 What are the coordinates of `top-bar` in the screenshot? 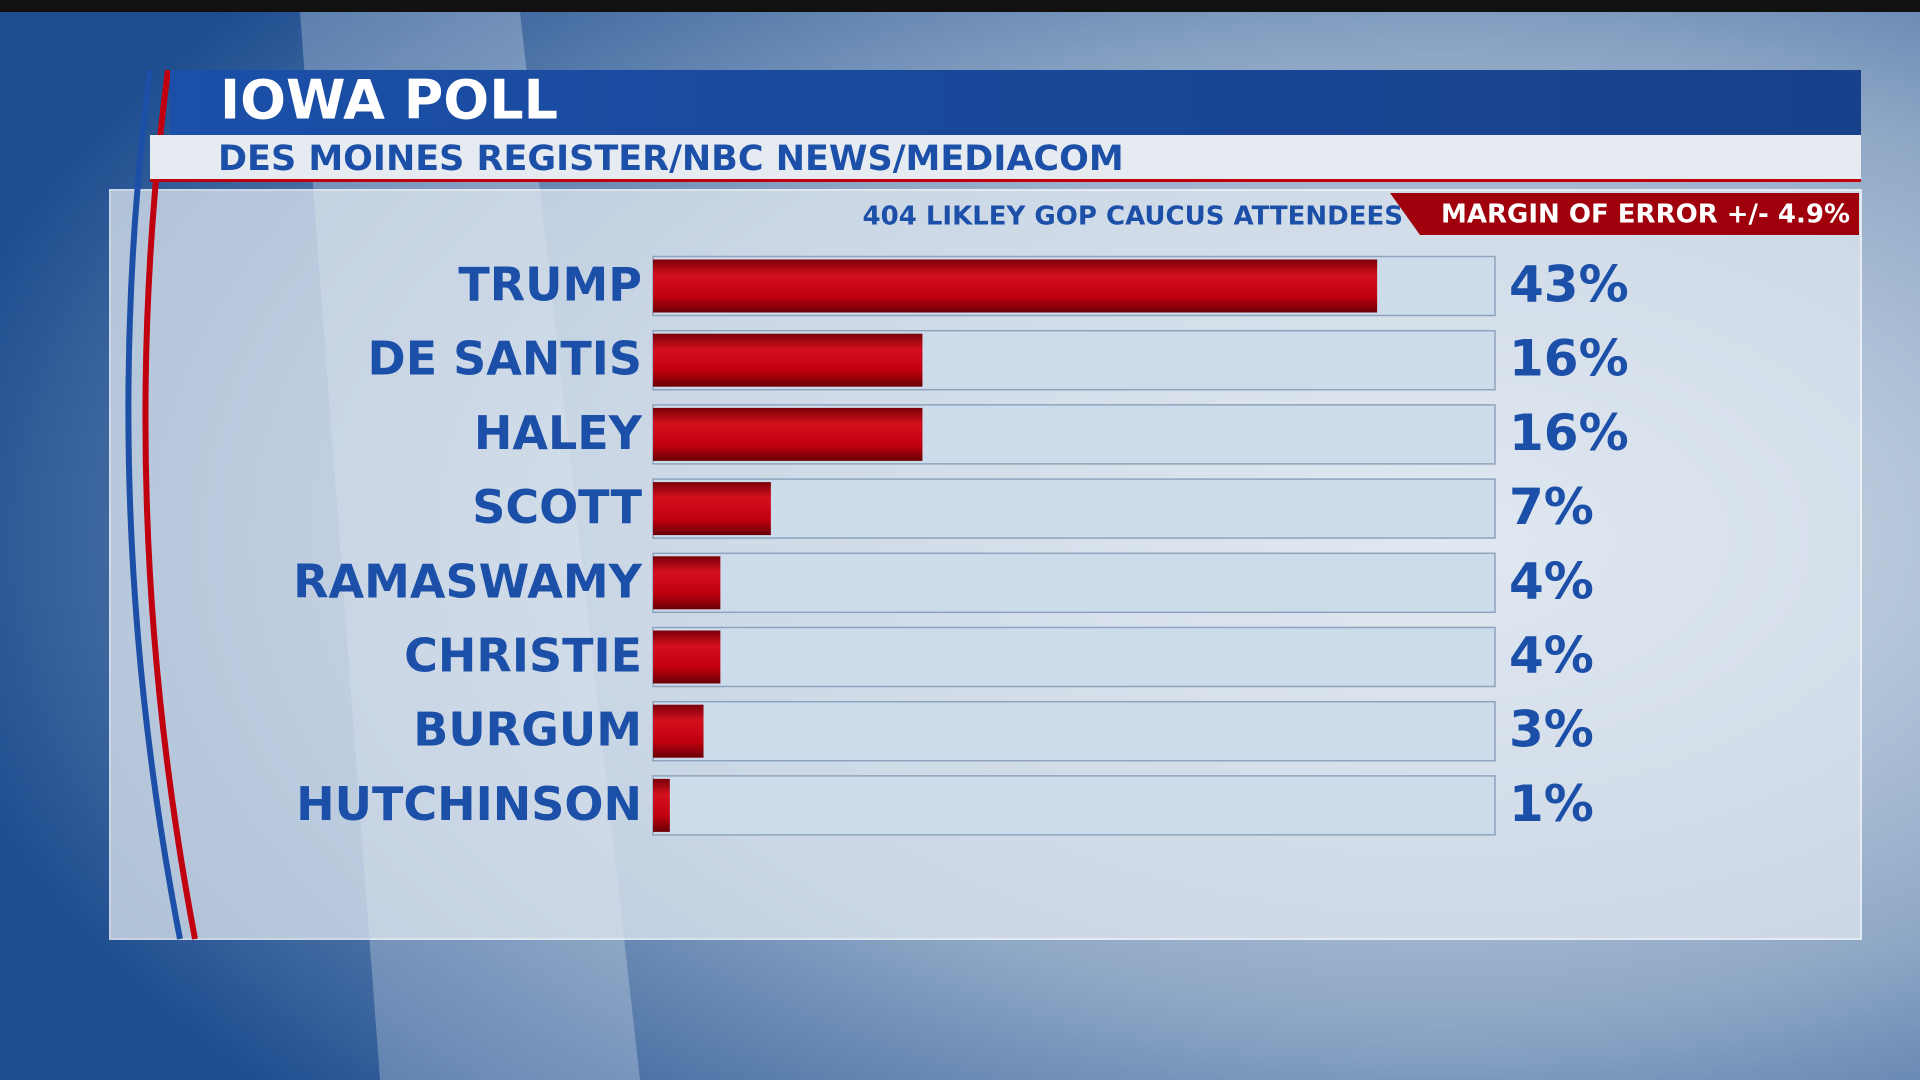 It's located at (960, 6).